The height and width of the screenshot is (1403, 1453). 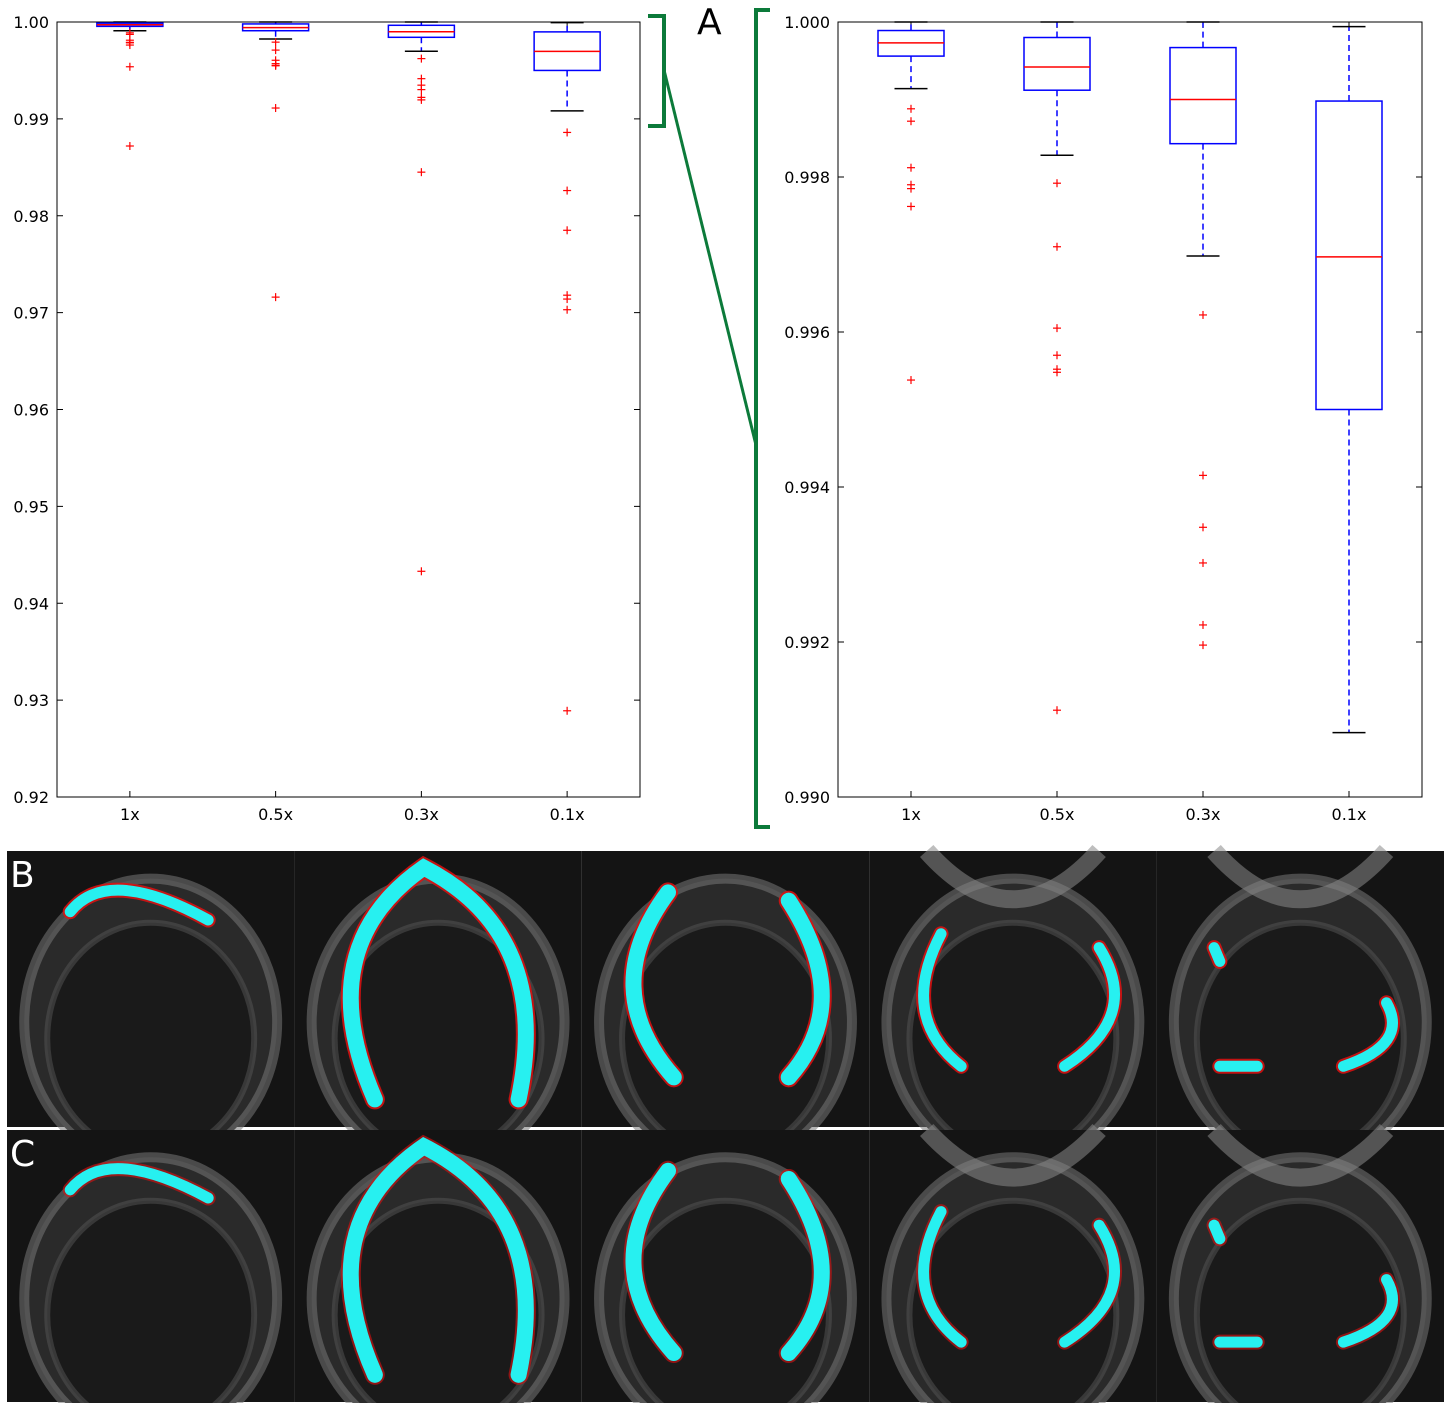 I want to click on y-tick-label: 0.97, so click(x=31, y=313).